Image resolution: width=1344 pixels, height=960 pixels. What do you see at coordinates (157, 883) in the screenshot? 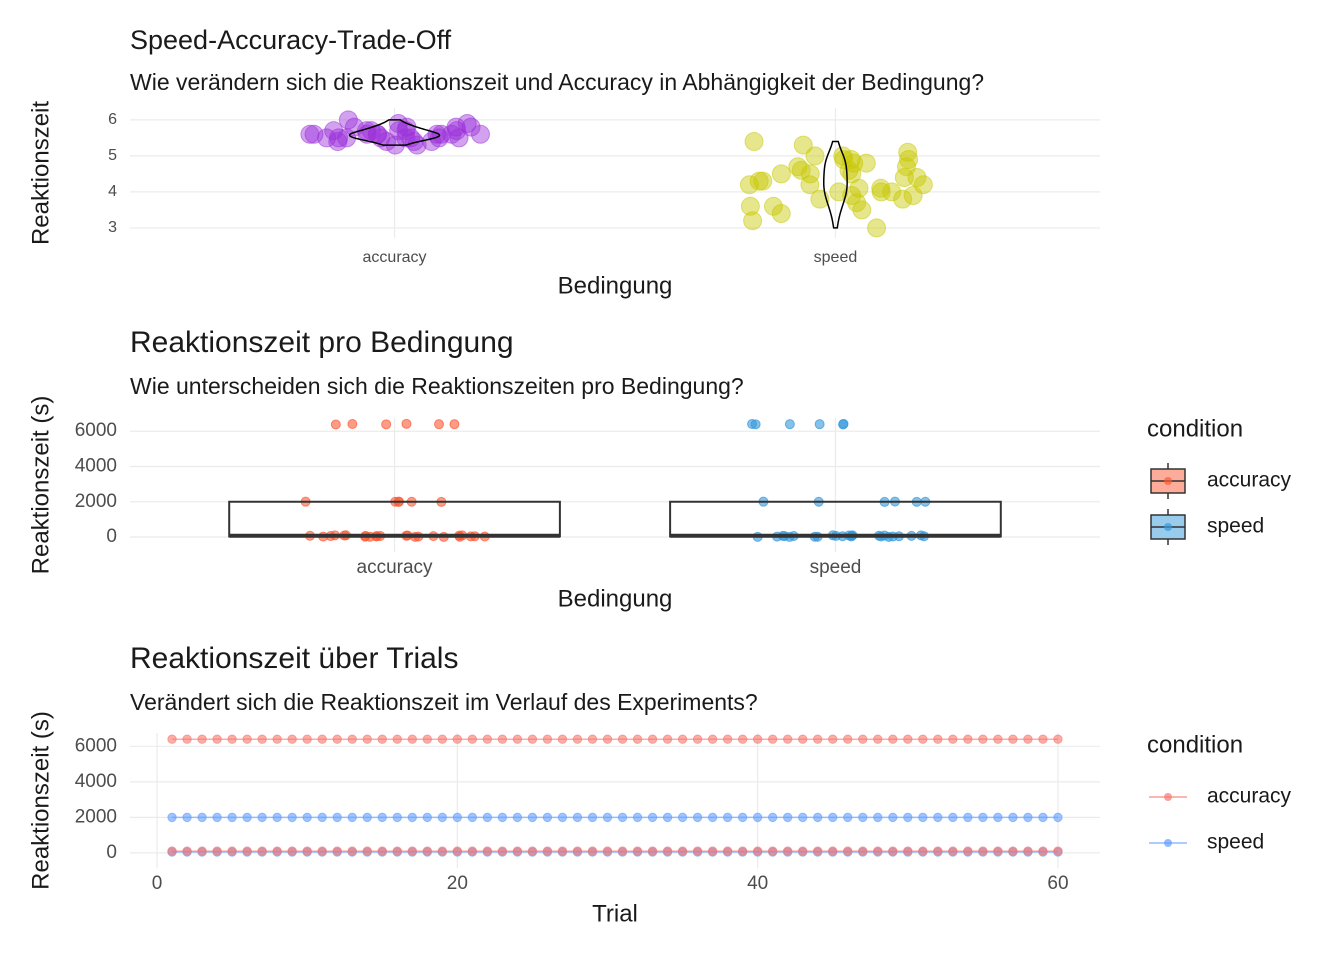
I see `x-tick-label: 0` at bounding box center [157, 883].